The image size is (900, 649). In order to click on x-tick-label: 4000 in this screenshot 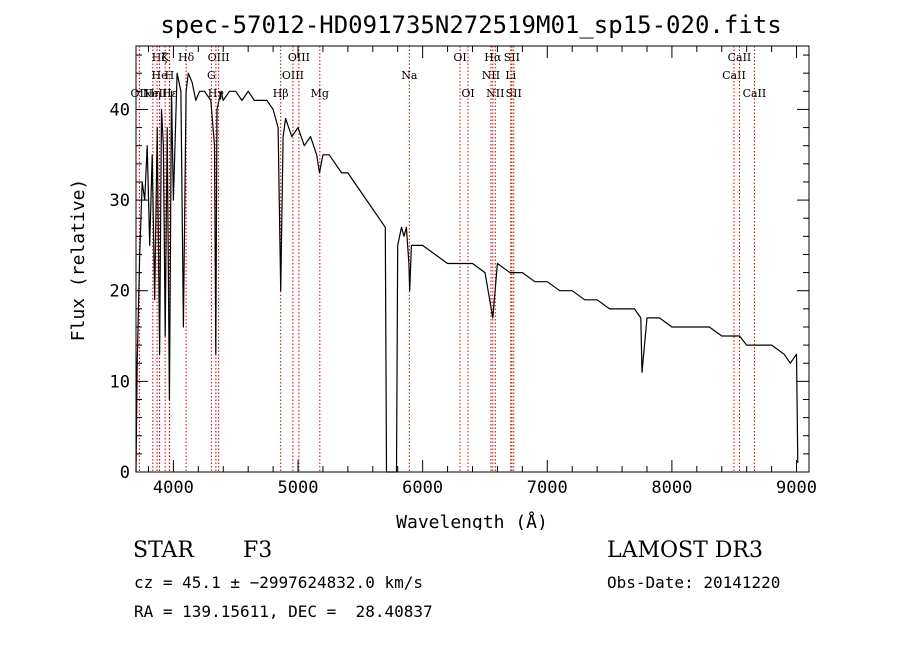, I will do `click(173, 488)`.